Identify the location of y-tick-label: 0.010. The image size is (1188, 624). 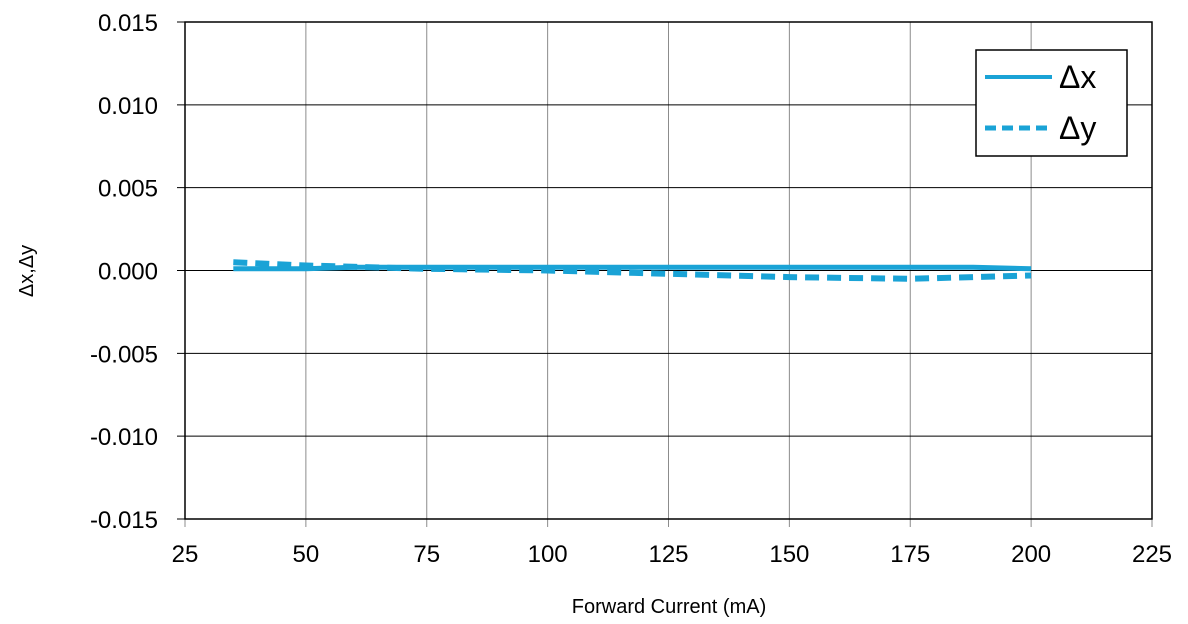
(128, 106).